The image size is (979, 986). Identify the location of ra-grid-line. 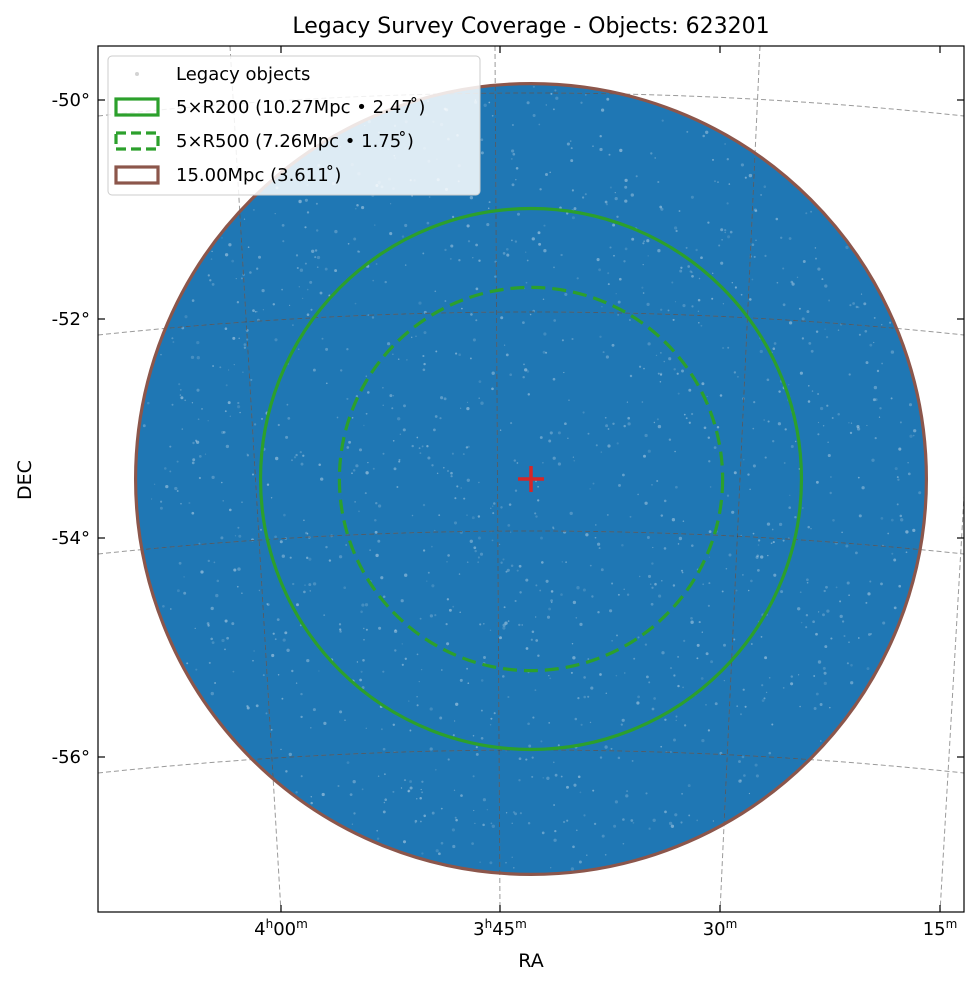
(959, 479).